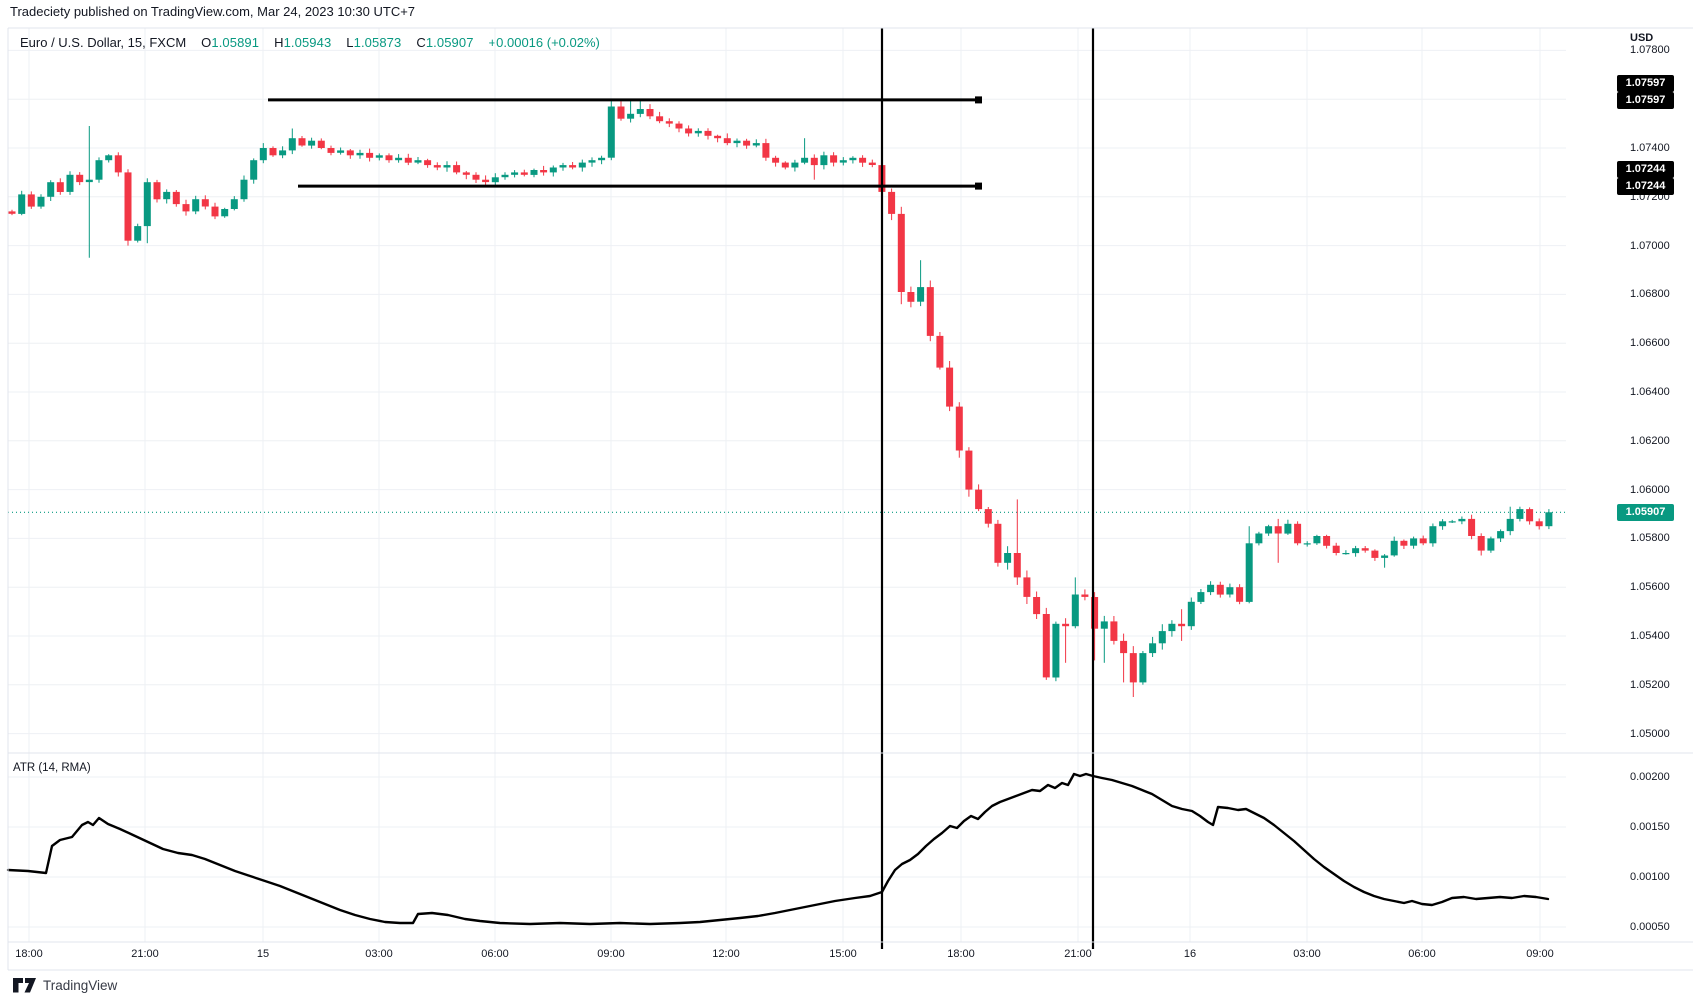 Image resolution: width=1693 pixels, height=1005 pixels. I want to click on price-tick-label: 1.07000, so click(1650, 245).